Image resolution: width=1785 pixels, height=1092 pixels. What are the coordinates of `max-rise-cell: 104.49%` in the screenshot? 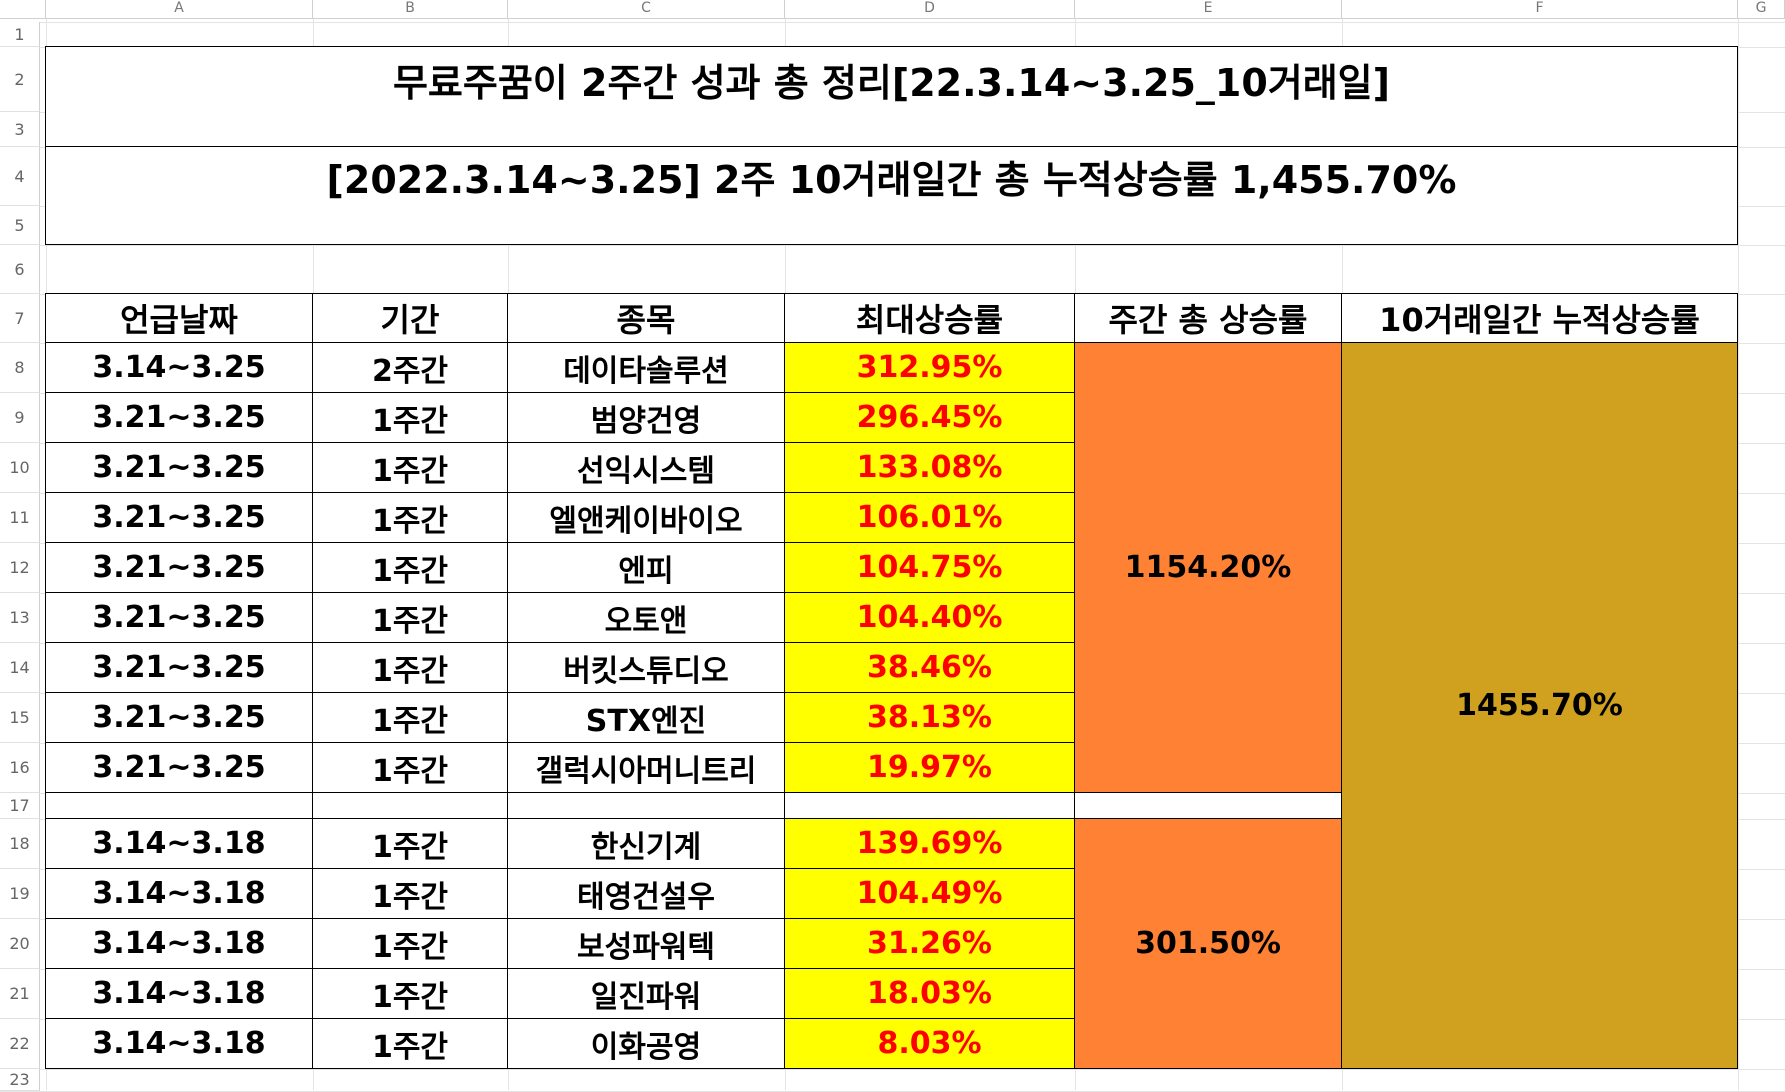 It's located at (929, 893).